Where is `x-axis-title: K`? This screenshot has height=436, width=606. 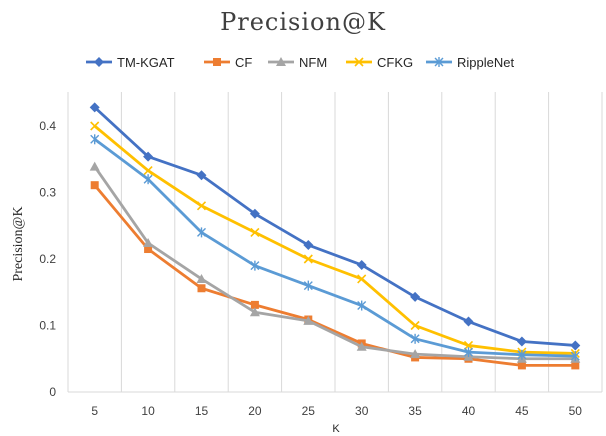
x-axis-title: K is located at coordinates (336, 429).